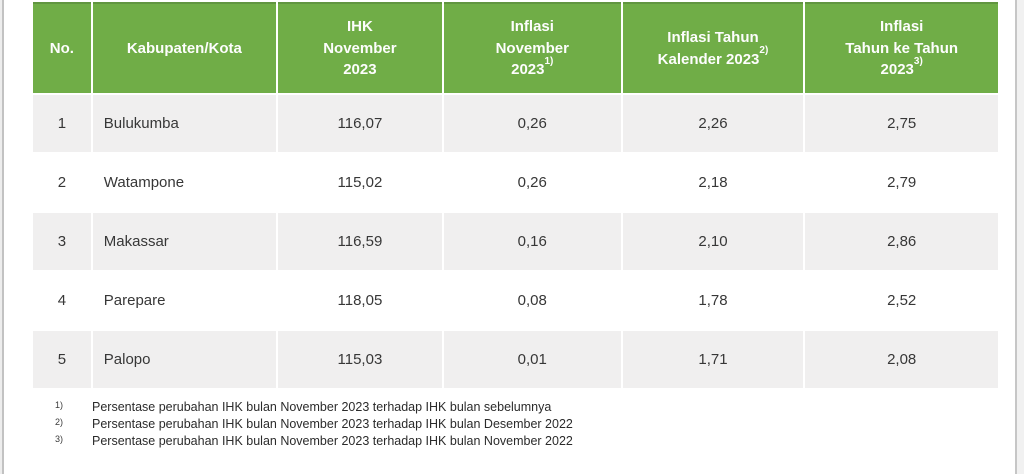  Describe the element at coordinates (1020, 237) in the screenshot. I see `right-edge-fill` at that location.